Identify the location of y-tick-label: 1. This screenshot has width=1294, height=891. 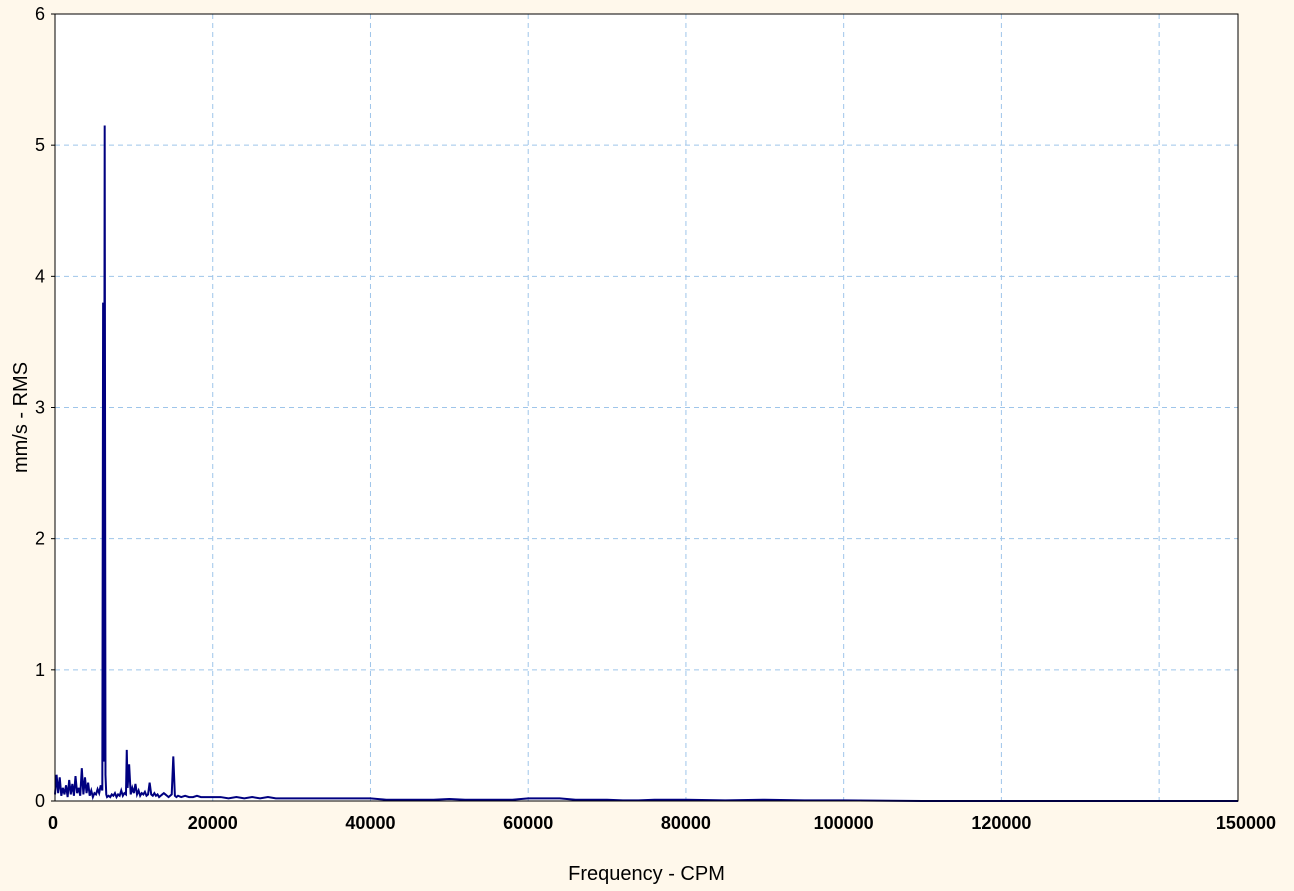
(40, 670).